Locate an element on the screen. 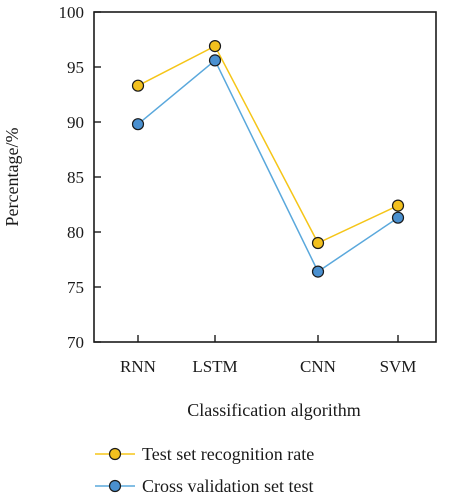 This screenshot has width=455, height=500. x-tick-label-rnn: RNN is located at coordinates (138, 366).